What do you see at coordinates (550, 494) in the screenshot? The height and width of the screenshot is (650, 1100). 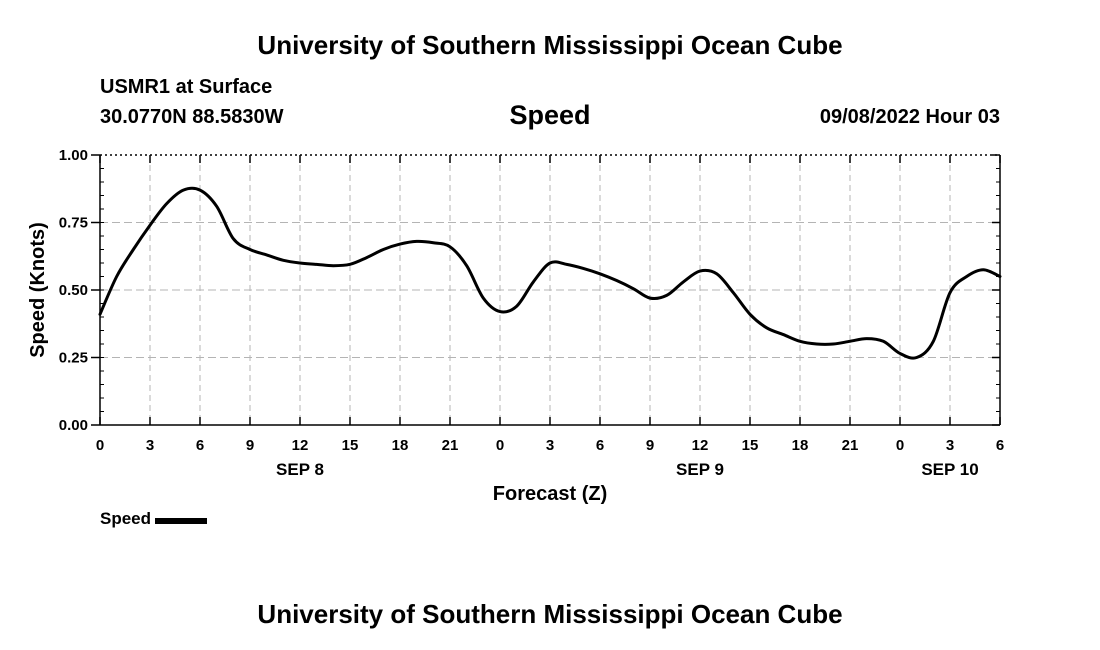 I see `x-axis-label: Forecast (Z)` at bounding box center [550, 494].